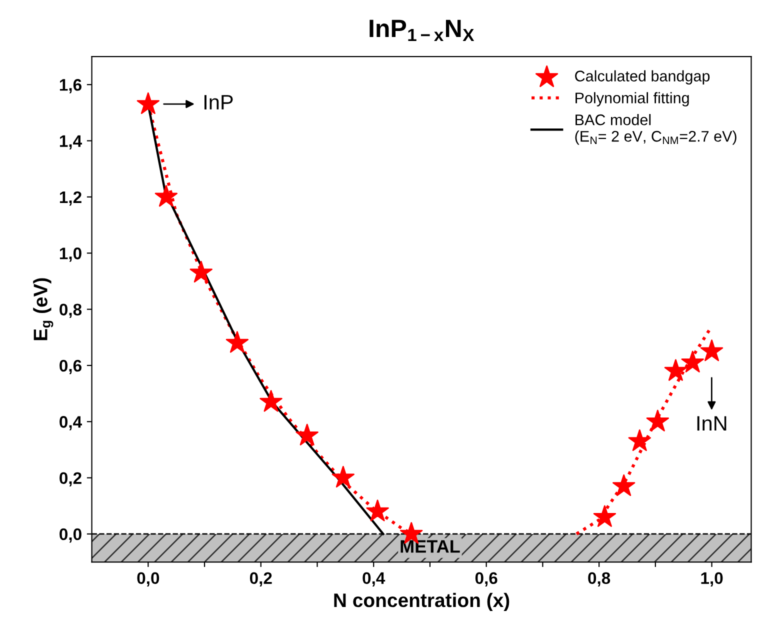 The height and width of the screenshot is (628, 765). I want to click on y-tick-label: 0,6, so click(71, 367).